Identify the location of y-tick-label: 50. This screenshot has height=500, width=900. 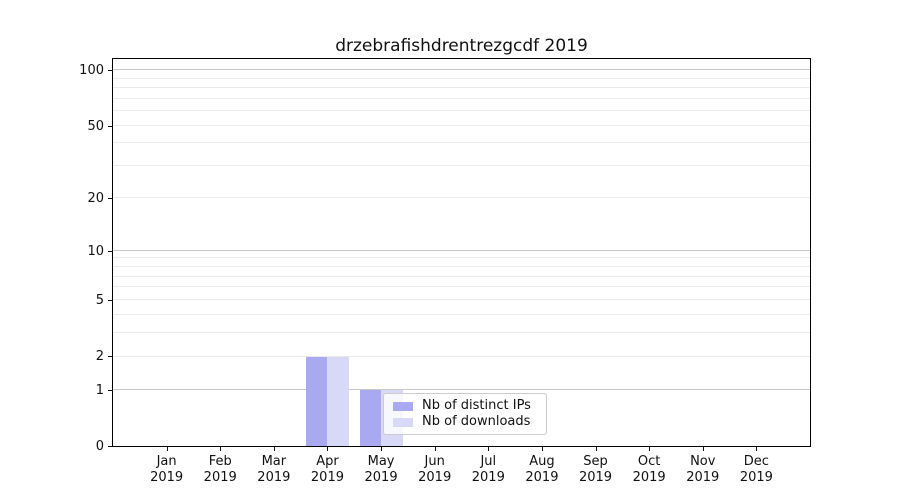
(95, 126).